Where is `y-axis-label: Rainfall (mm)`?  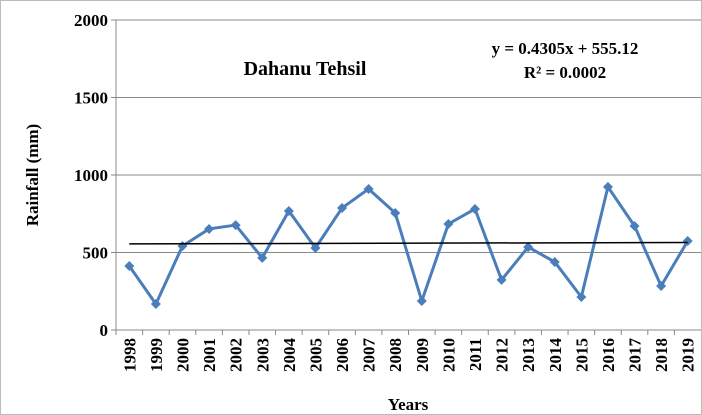 y-axis-label: Rainfall (mm) is located at coordinates (32, 175).